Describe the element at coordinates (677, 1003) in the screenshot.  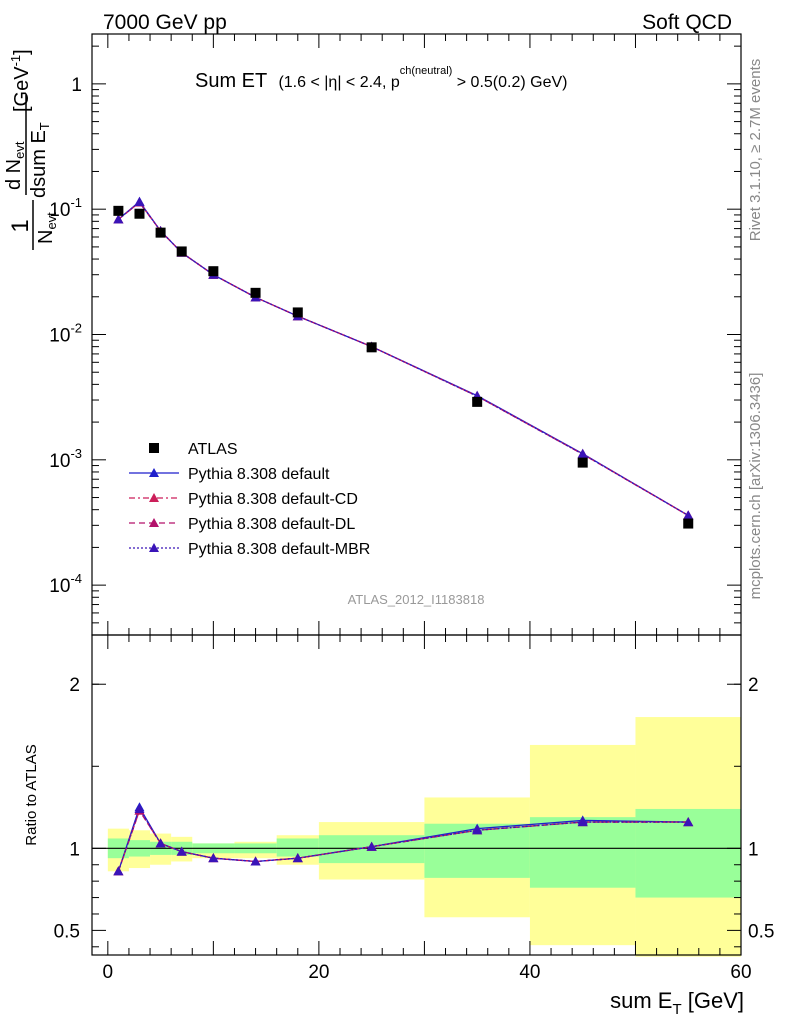
I see `x-axis-label: sum ET [GeV]` at that location.